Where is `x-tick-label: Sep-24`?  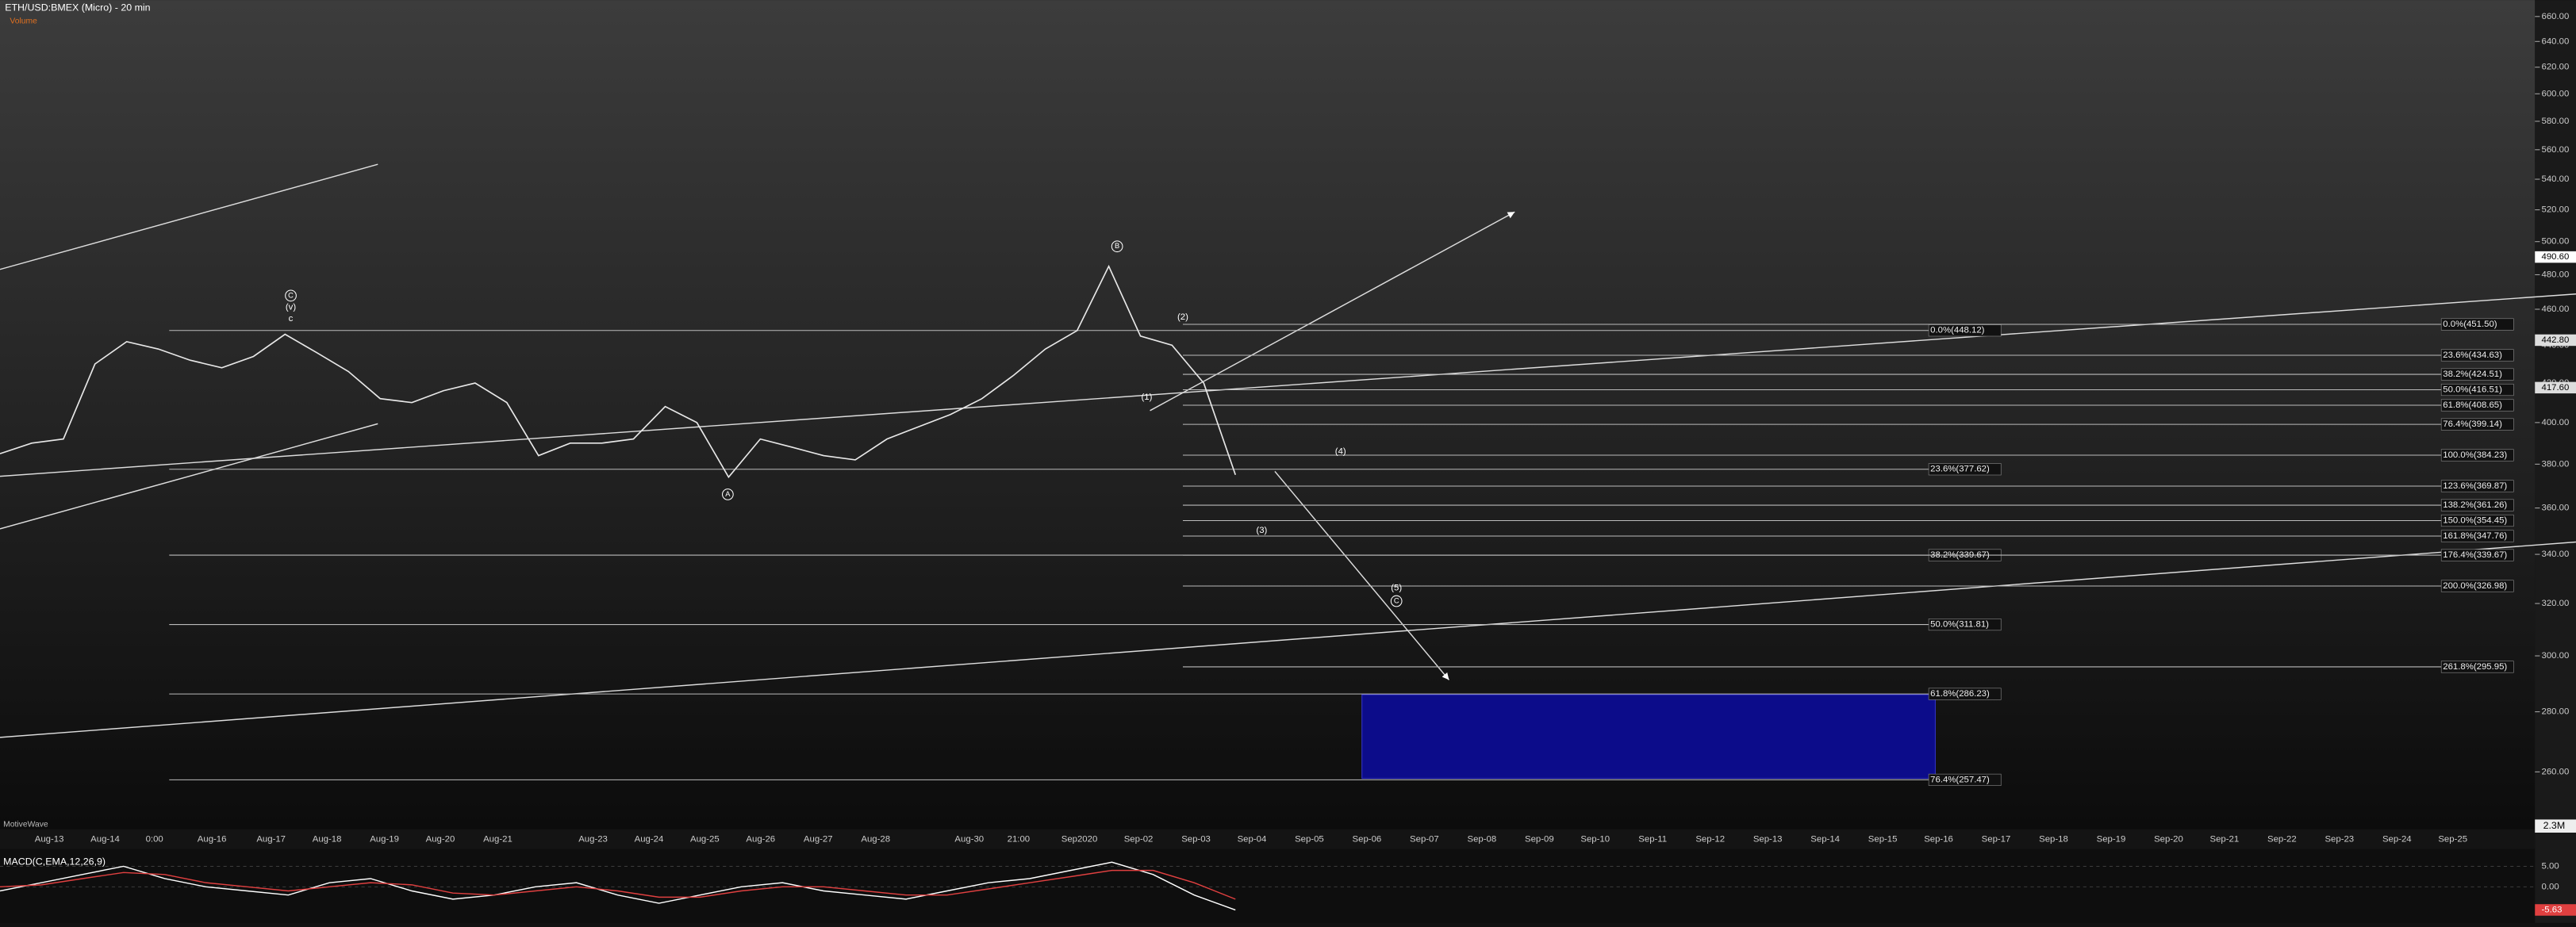
x-tick-label: Sep-24 is located at coordinates (2397, 839).